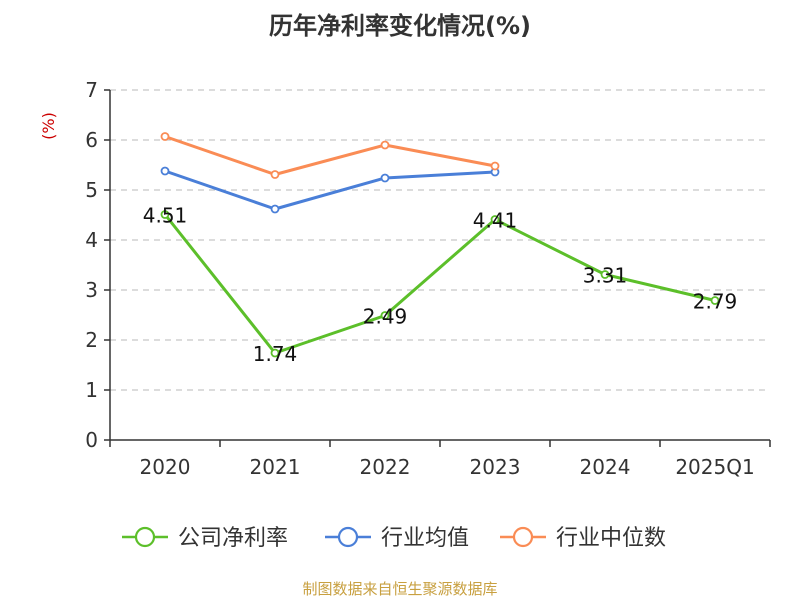 The width and height of the screenshot is (800, 600). What do you see at coordinates (714, 467) in the screenshot?
I see `x-tick-label: 2025Q1` at bounding box center [714, 467].